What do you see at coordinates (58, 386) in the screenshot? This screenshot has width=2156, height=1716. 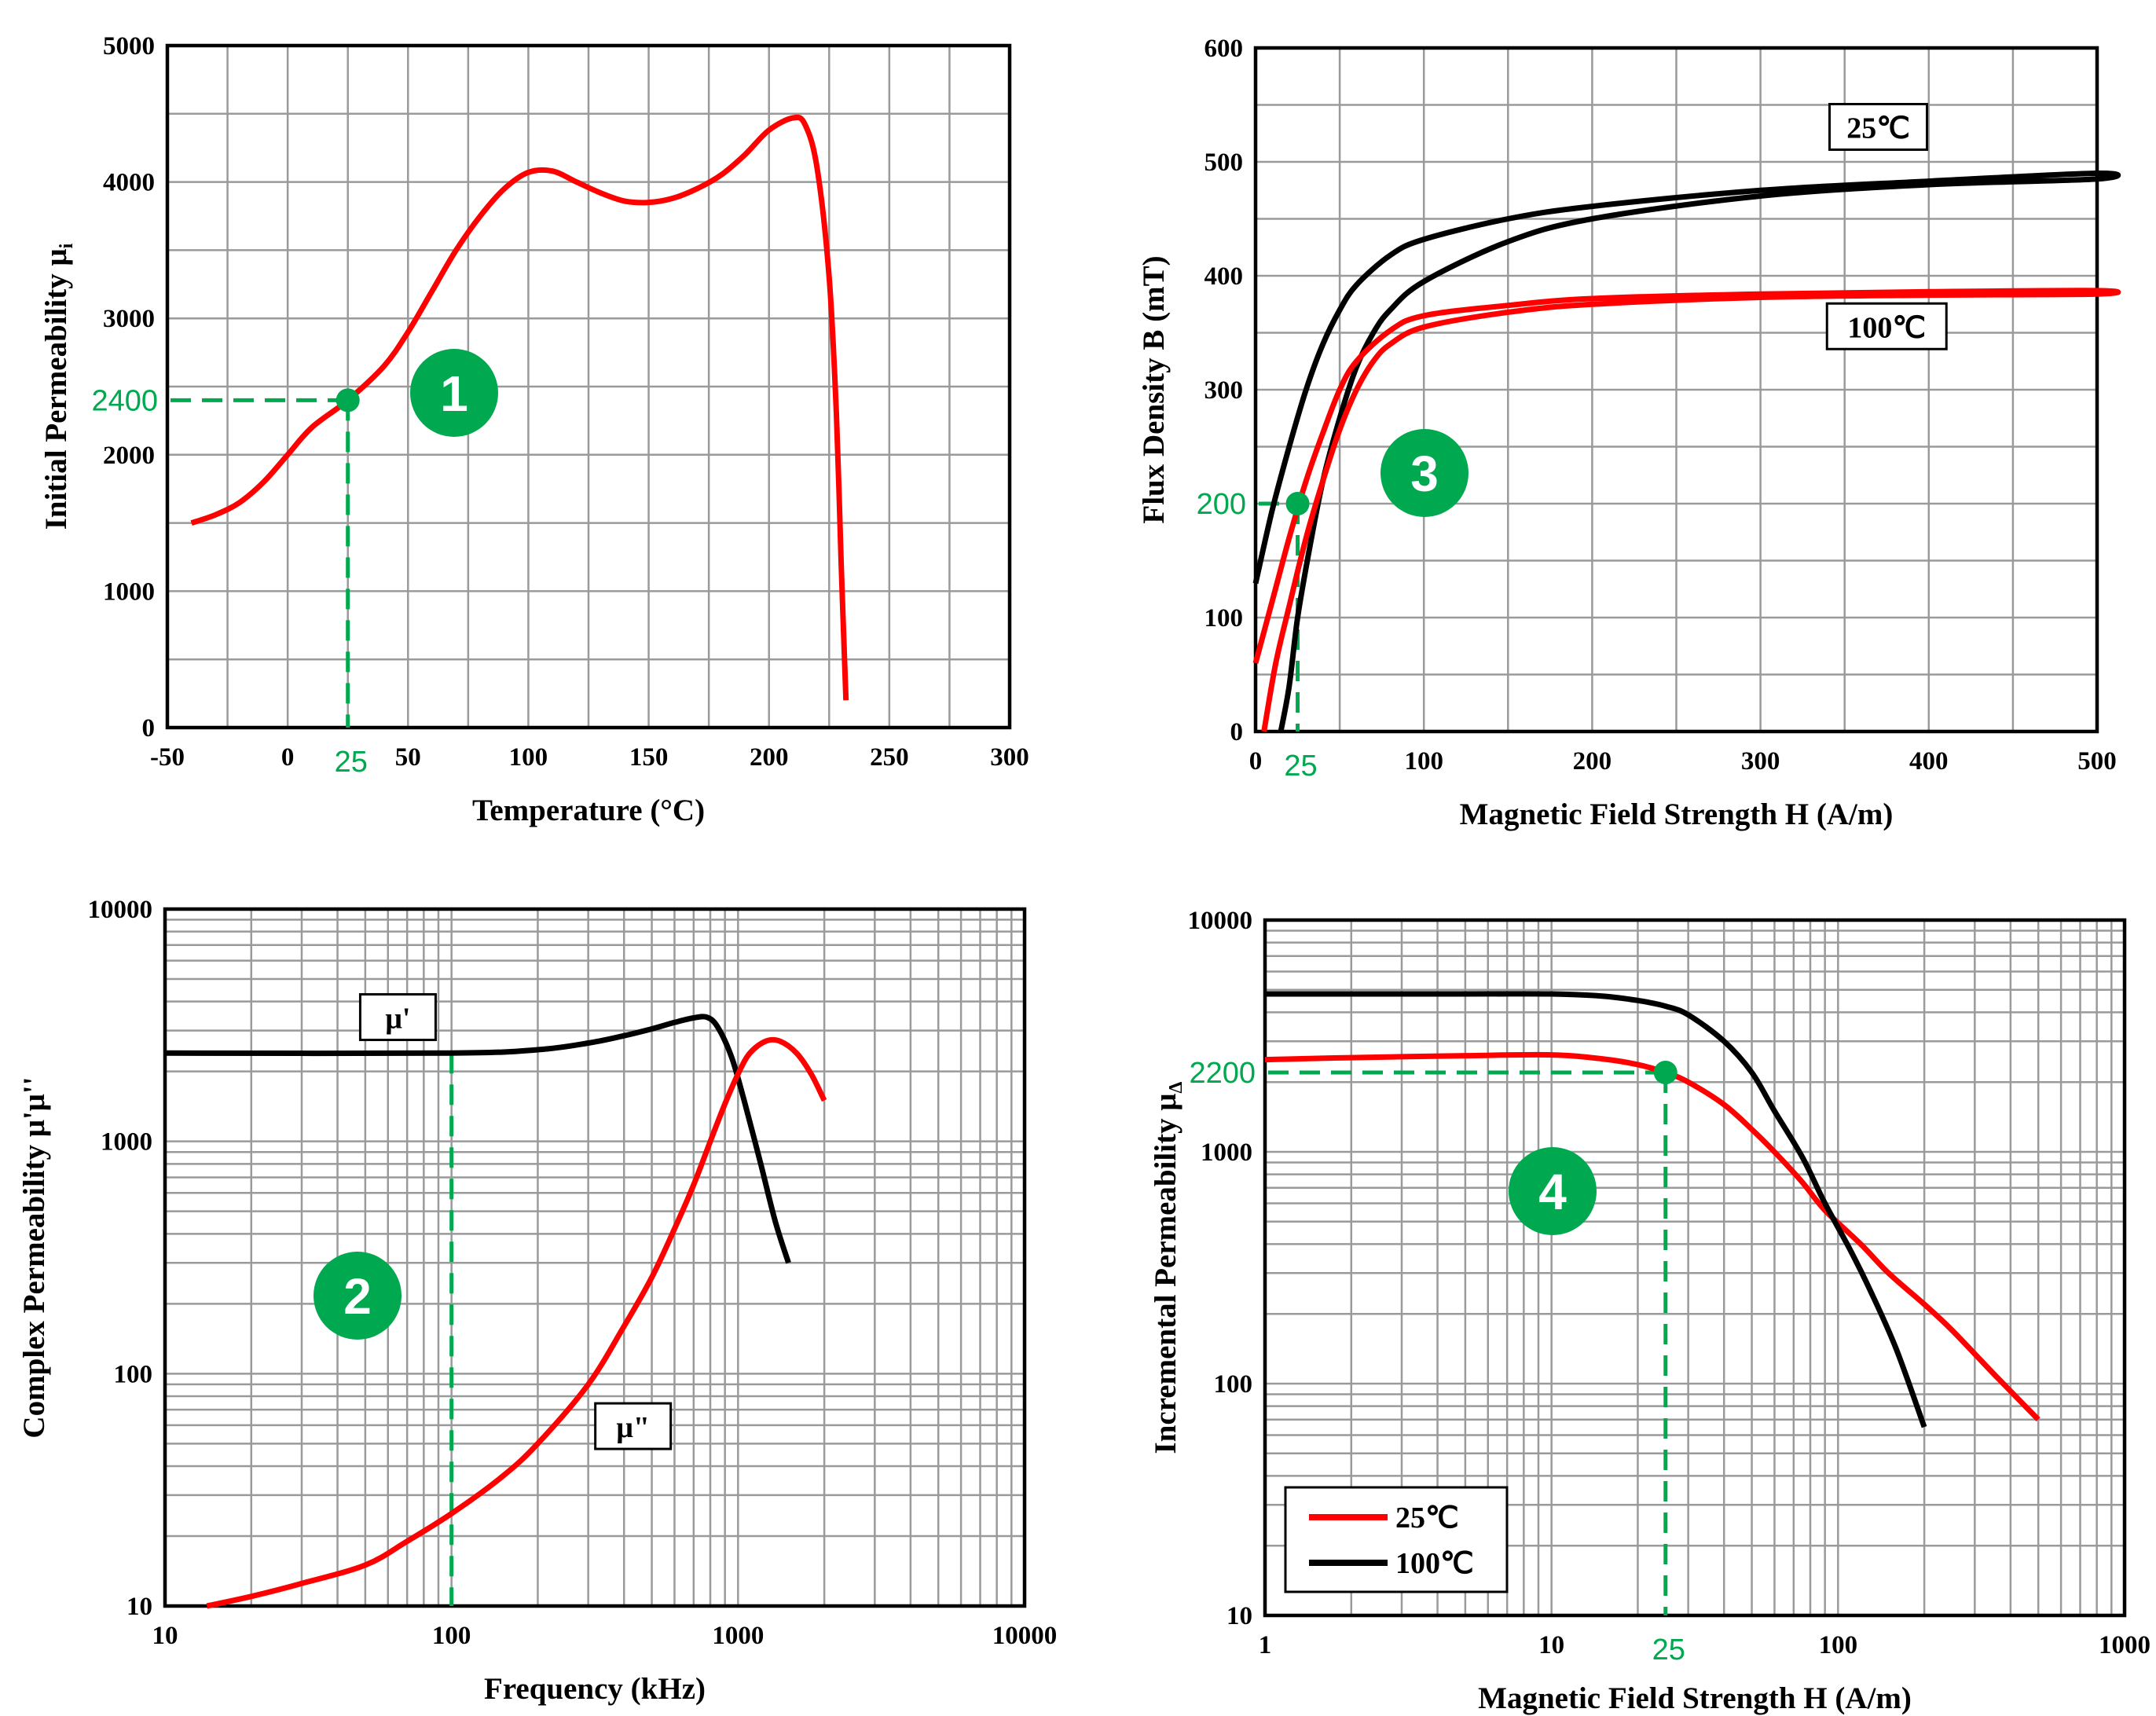 I see `y-axis-title: Initial Permeability μi` at bounding box center [58, 386].